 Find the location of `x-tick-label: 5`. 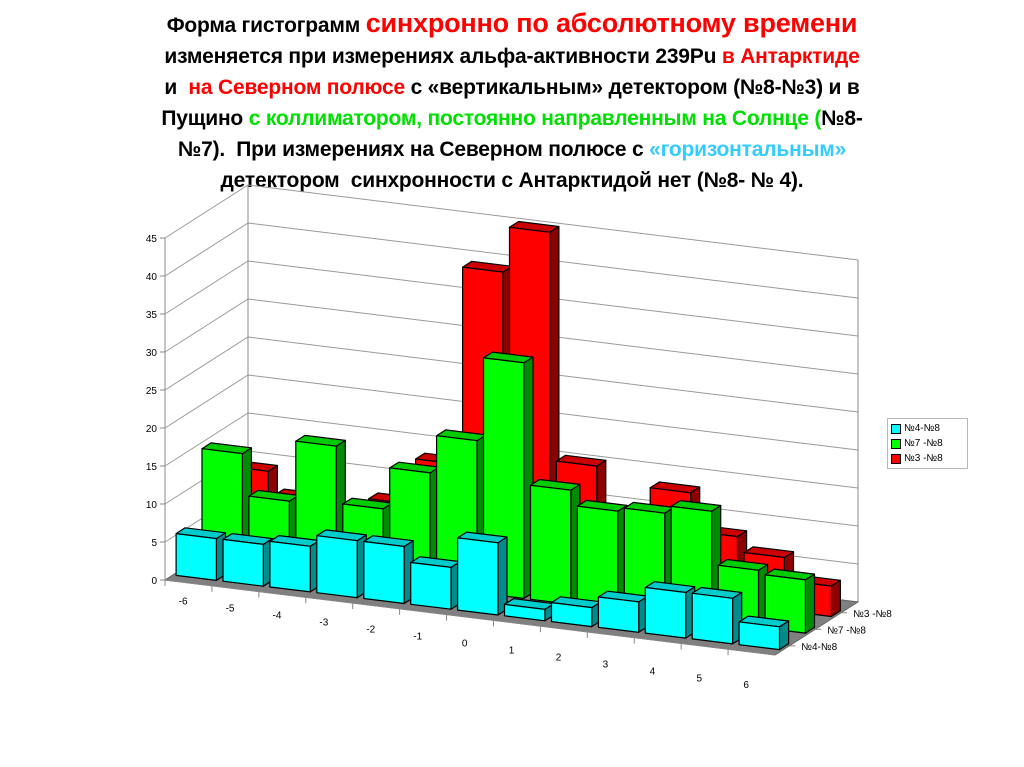

x-tick-label: 5 is located at coordinates (699, 678).